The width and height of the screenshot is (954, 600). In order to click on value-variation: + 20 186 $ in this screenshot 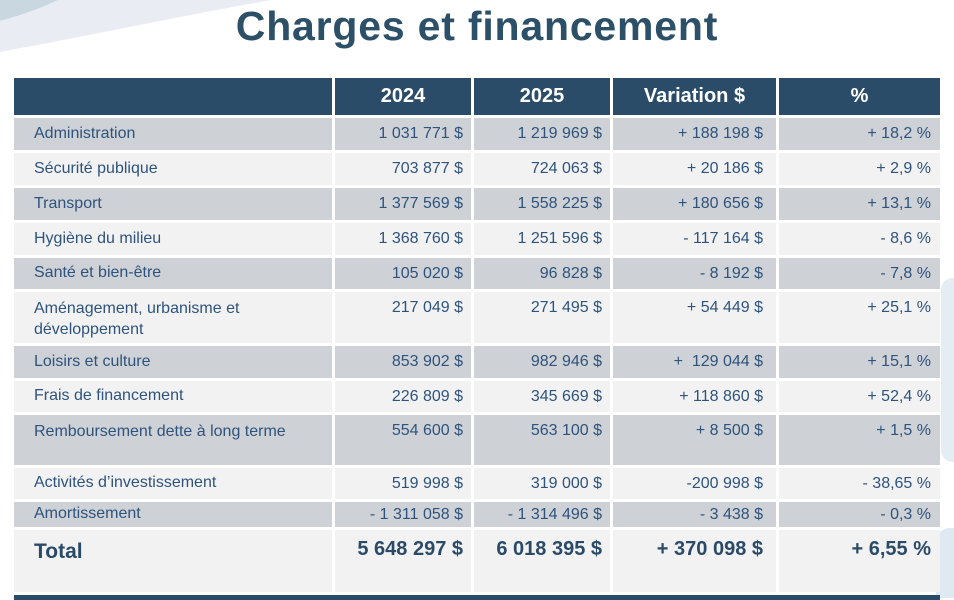, I will do `click(694, 169)`.